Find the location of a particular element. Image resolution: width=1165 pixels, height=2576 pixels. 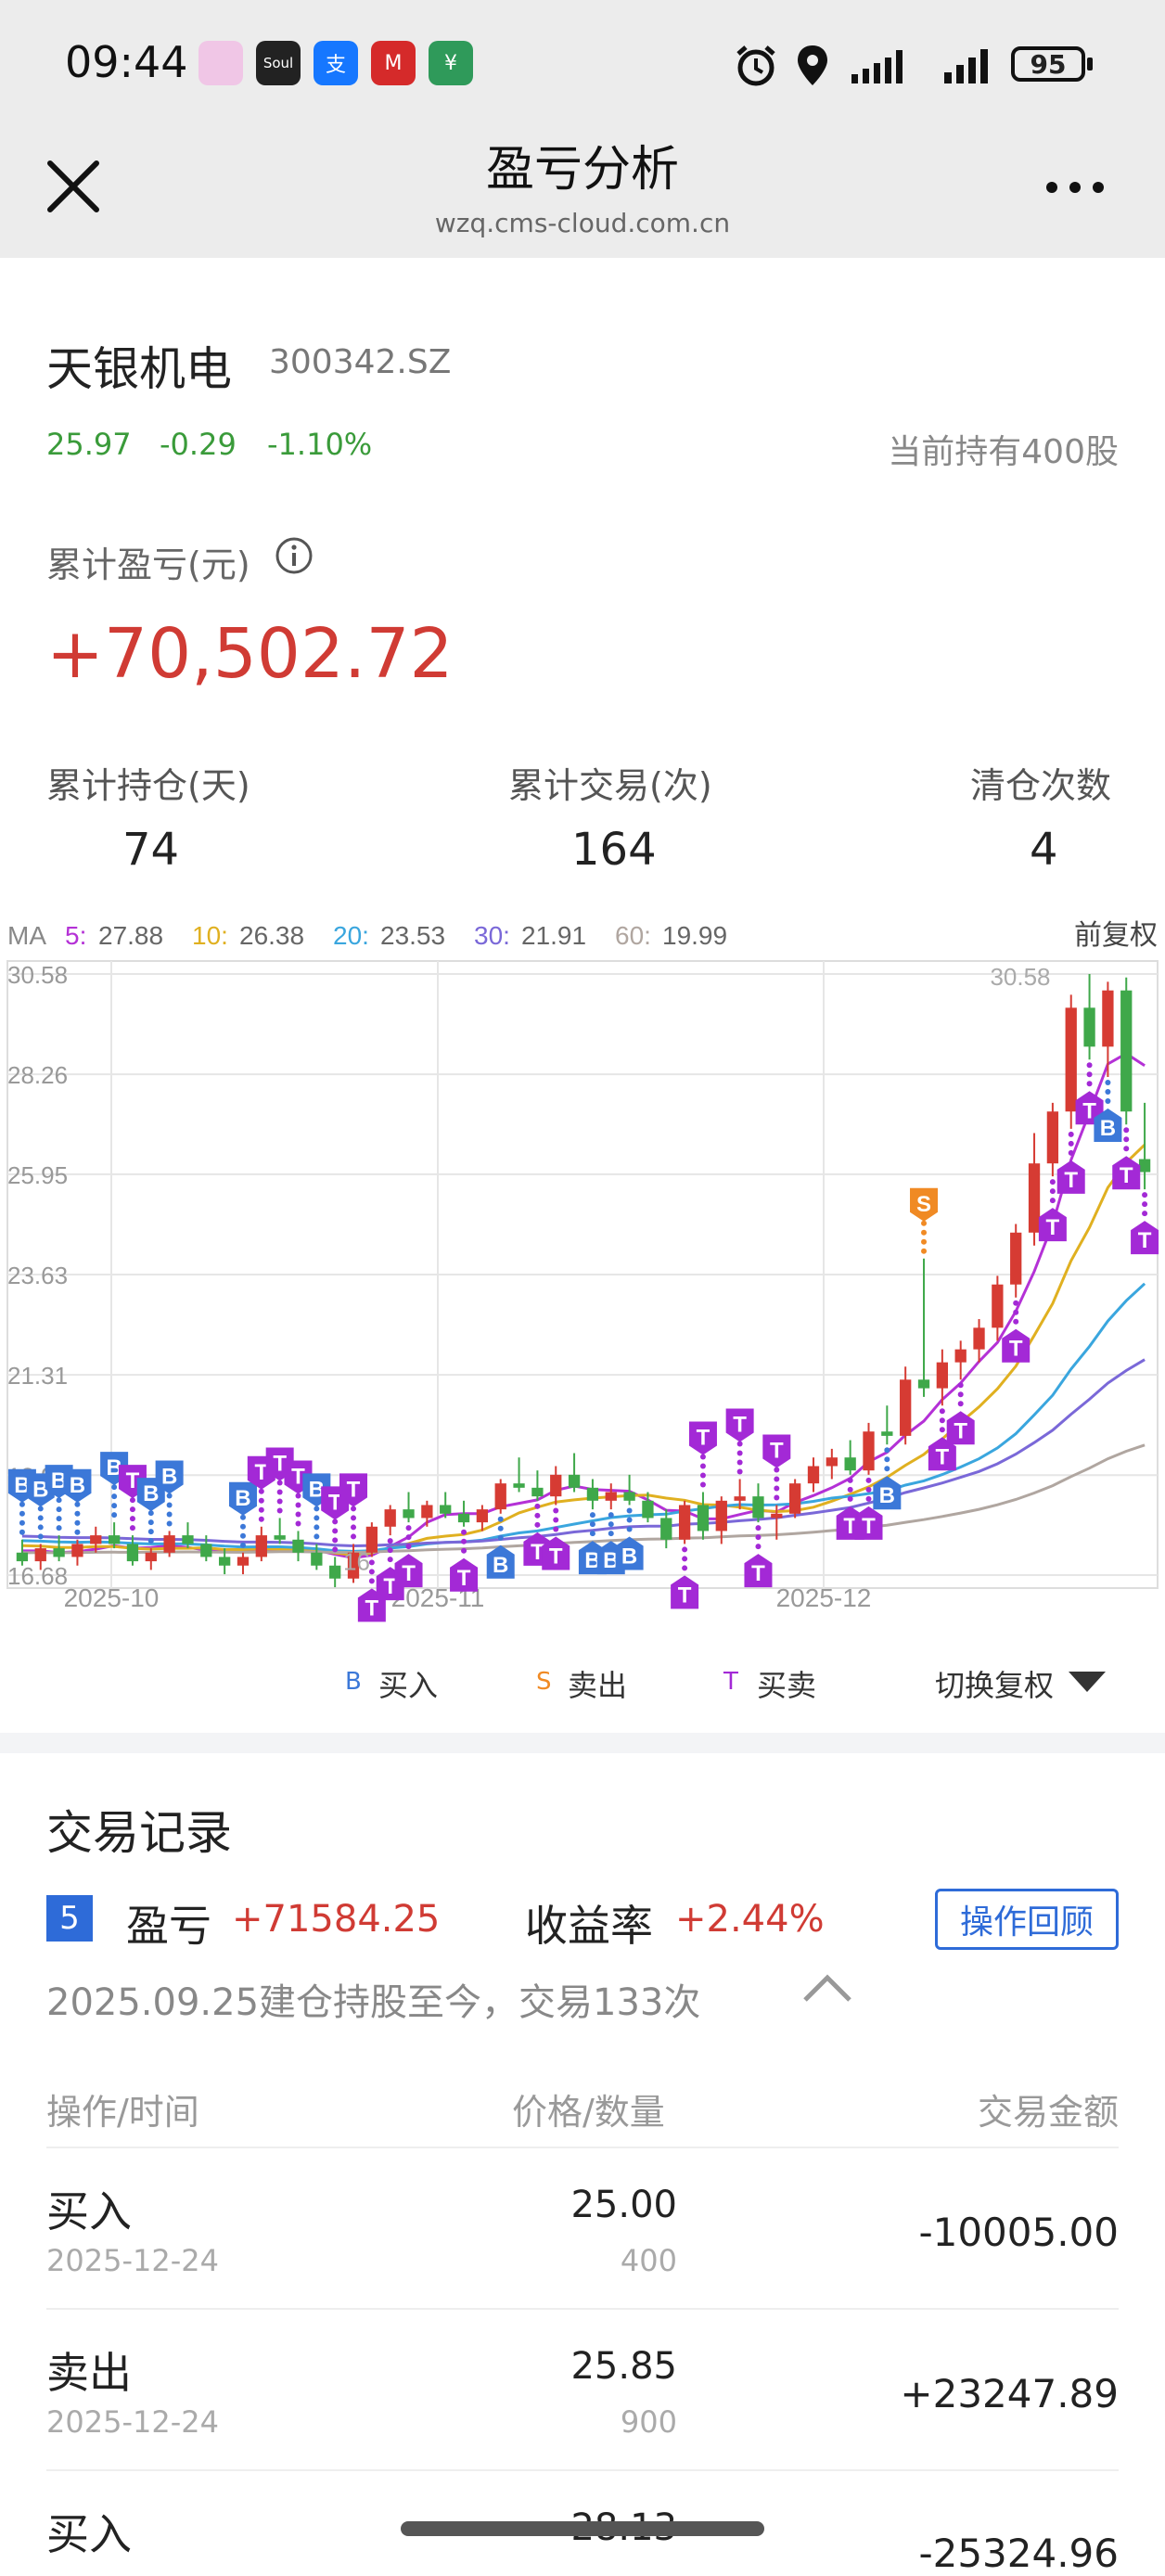

nav-bar is located at coordinates (582, 194).